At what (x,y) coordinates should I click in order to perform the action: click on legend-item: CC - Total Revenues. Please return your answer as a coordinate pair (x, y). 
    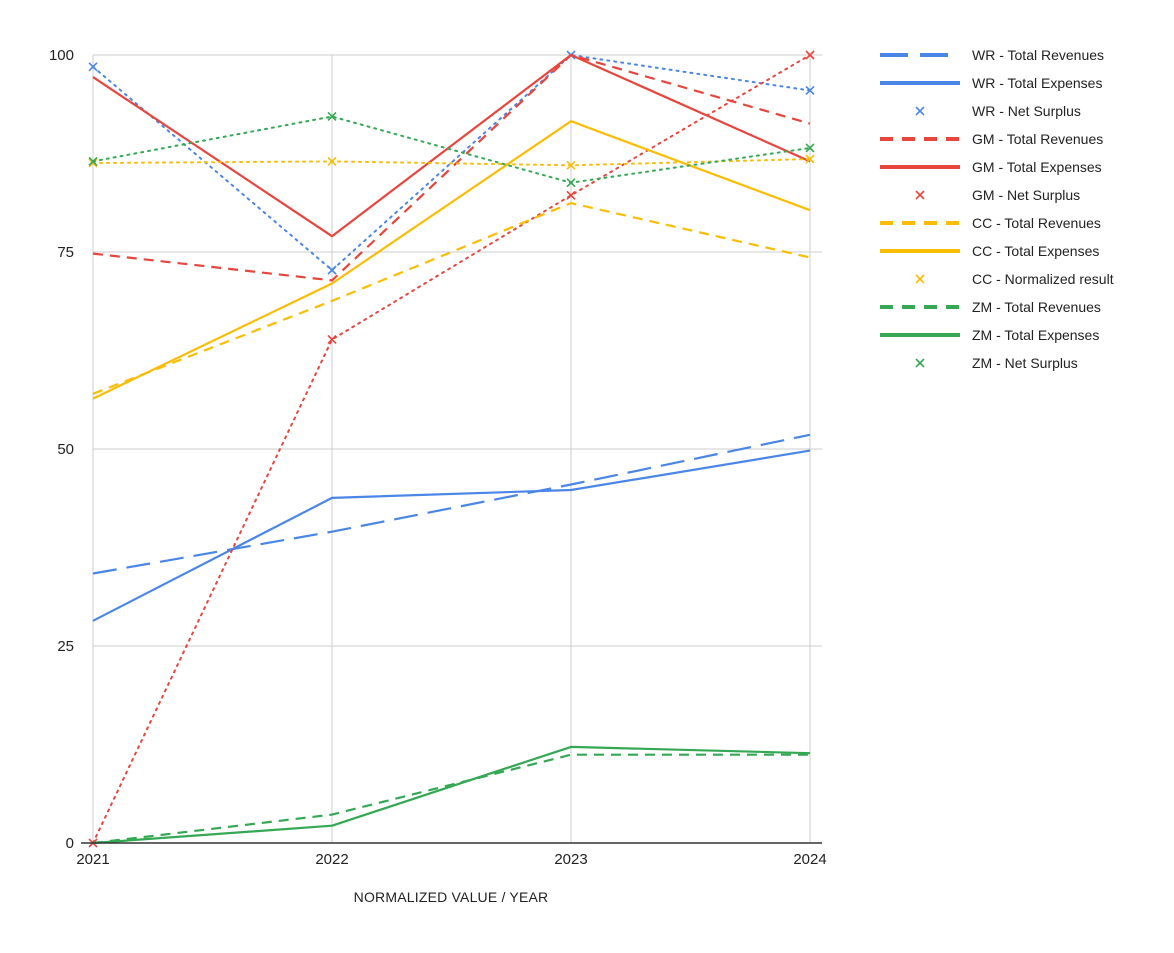
    Looking at the image, I should click on (990, 223).